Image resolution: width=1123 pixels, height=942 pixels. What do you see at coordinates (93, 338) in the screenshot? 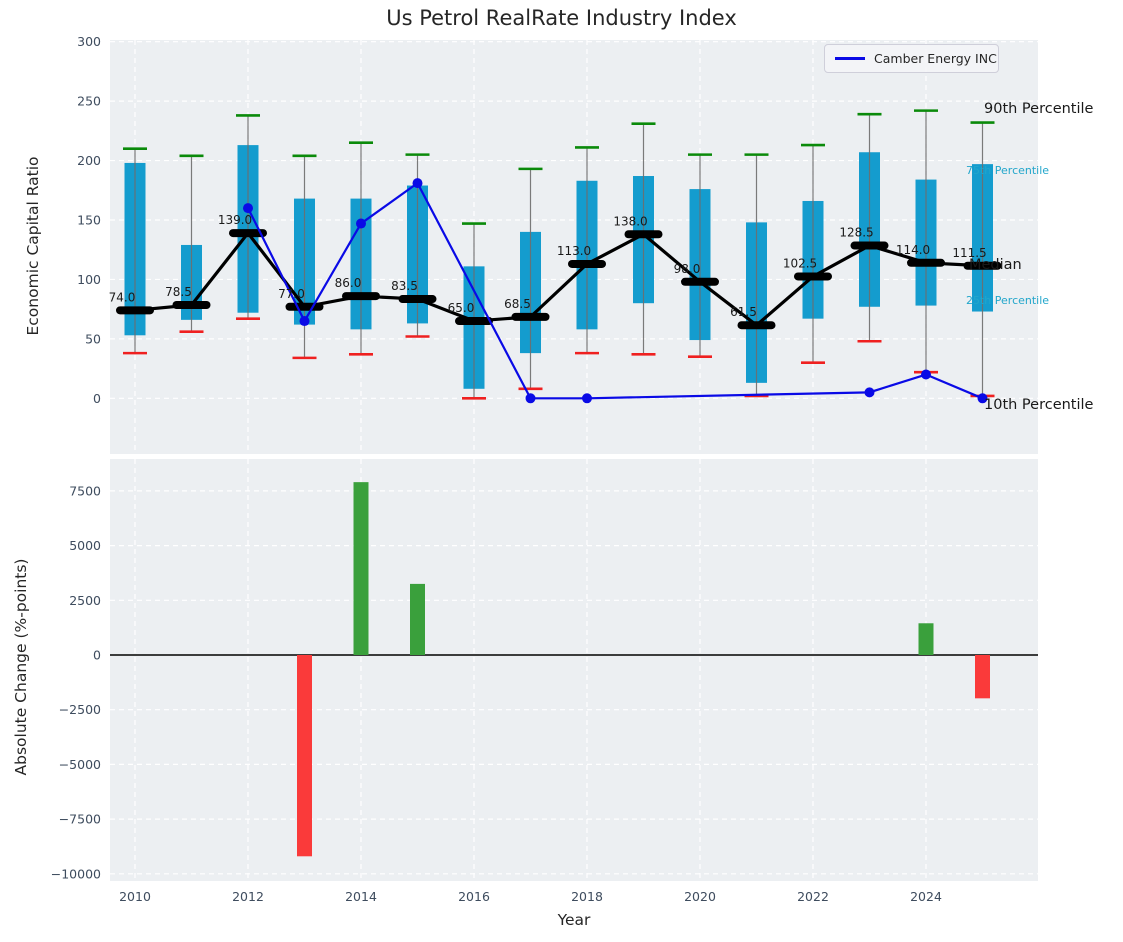
I see `top-y-tick-label: 50` at bounding box center [93, 338].